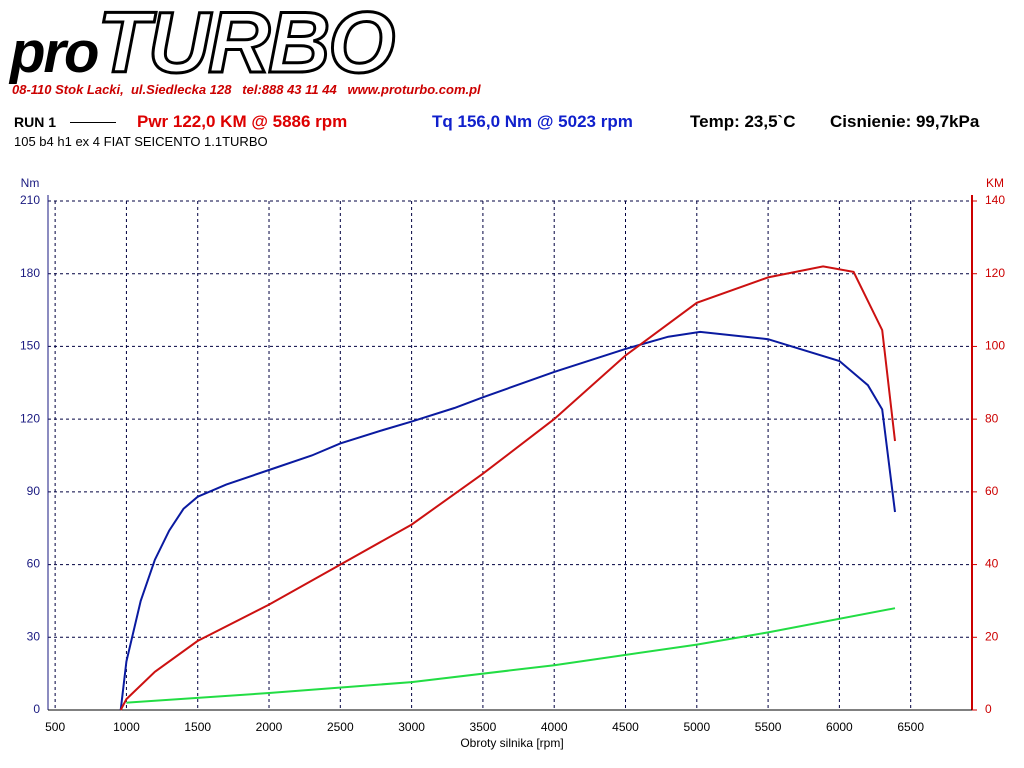  I want to click on x-tick-label: 6500, so click(910, 727).